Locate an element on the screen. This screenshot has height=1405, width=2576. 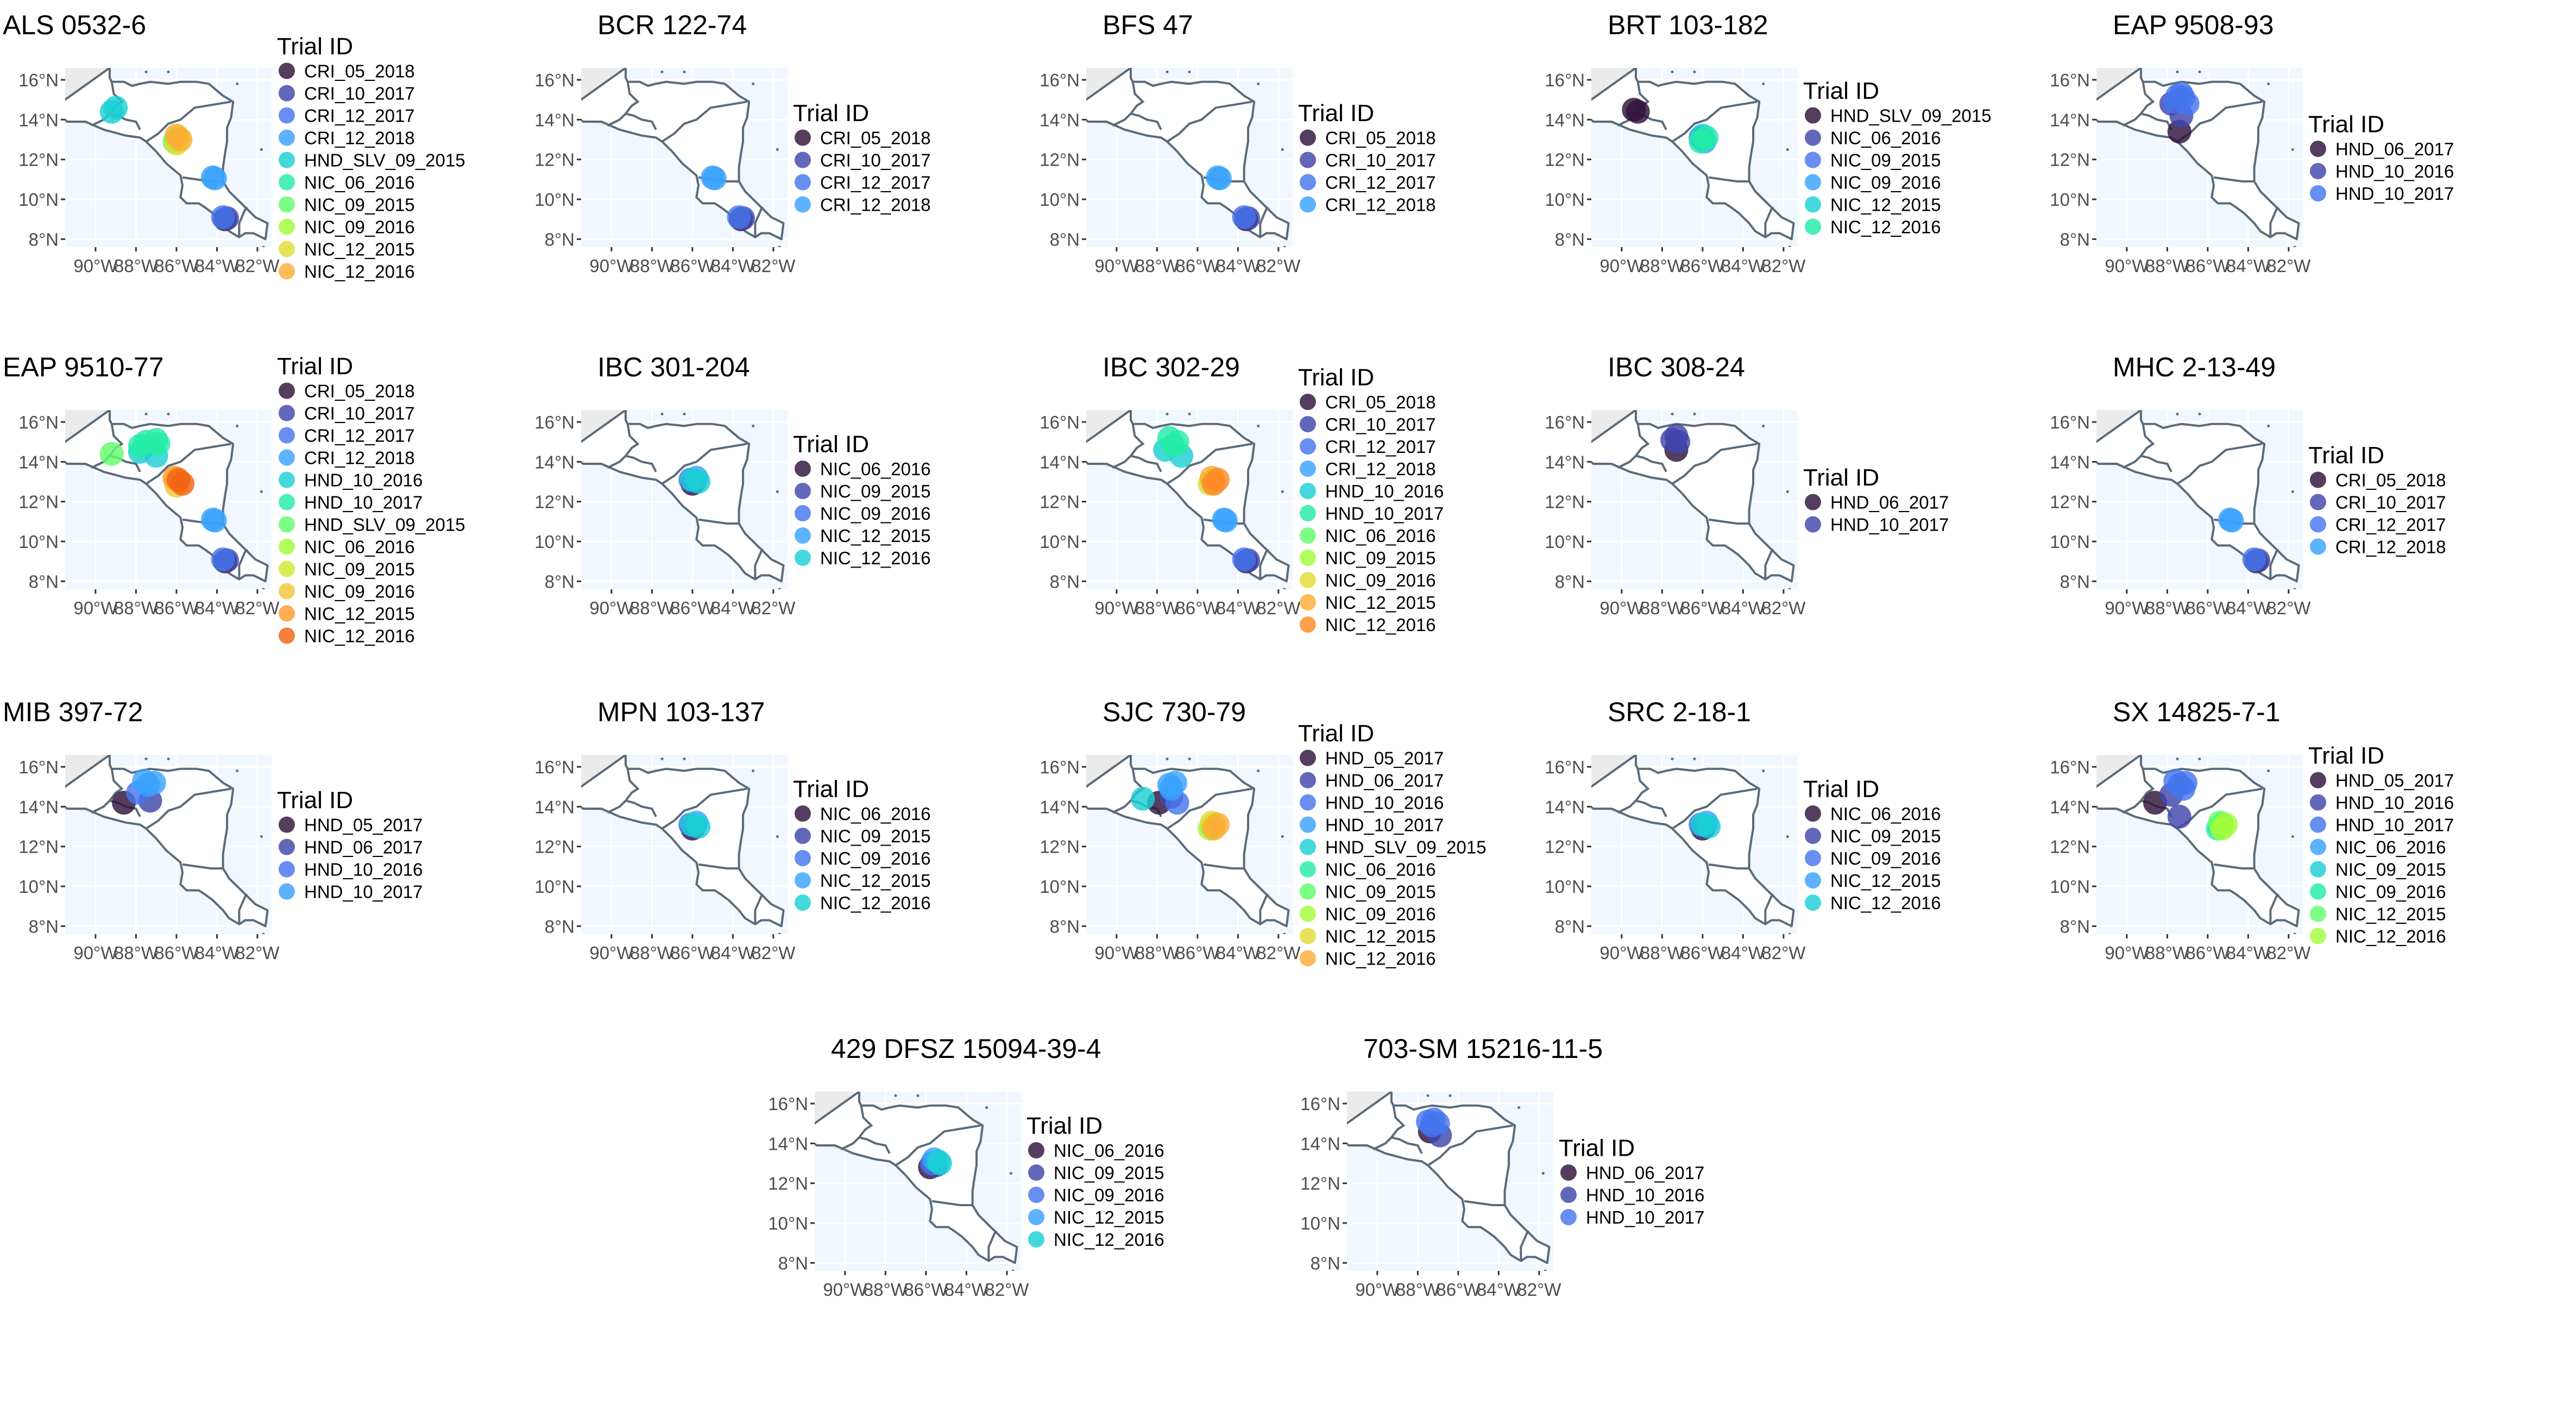
legend-label: HND_SLV_09_2015 is located at coordinates (384, 160).